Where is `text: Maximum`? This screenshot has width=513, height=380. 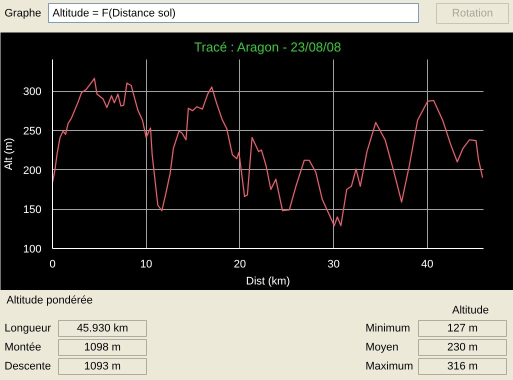 text: Maximum is located at coordinates (390, 366).